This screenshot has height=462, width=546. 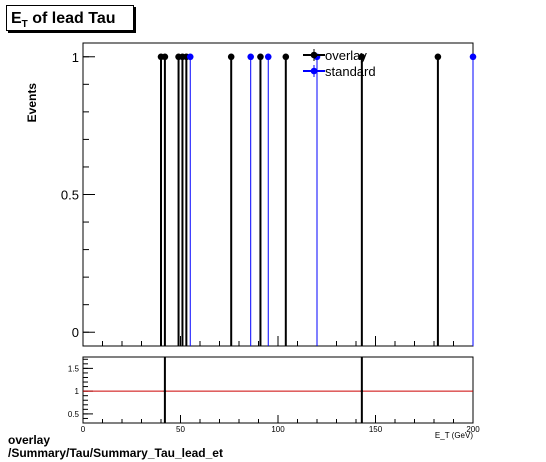 I want to click on legend-marker-standard, so click(x=314, y=71).